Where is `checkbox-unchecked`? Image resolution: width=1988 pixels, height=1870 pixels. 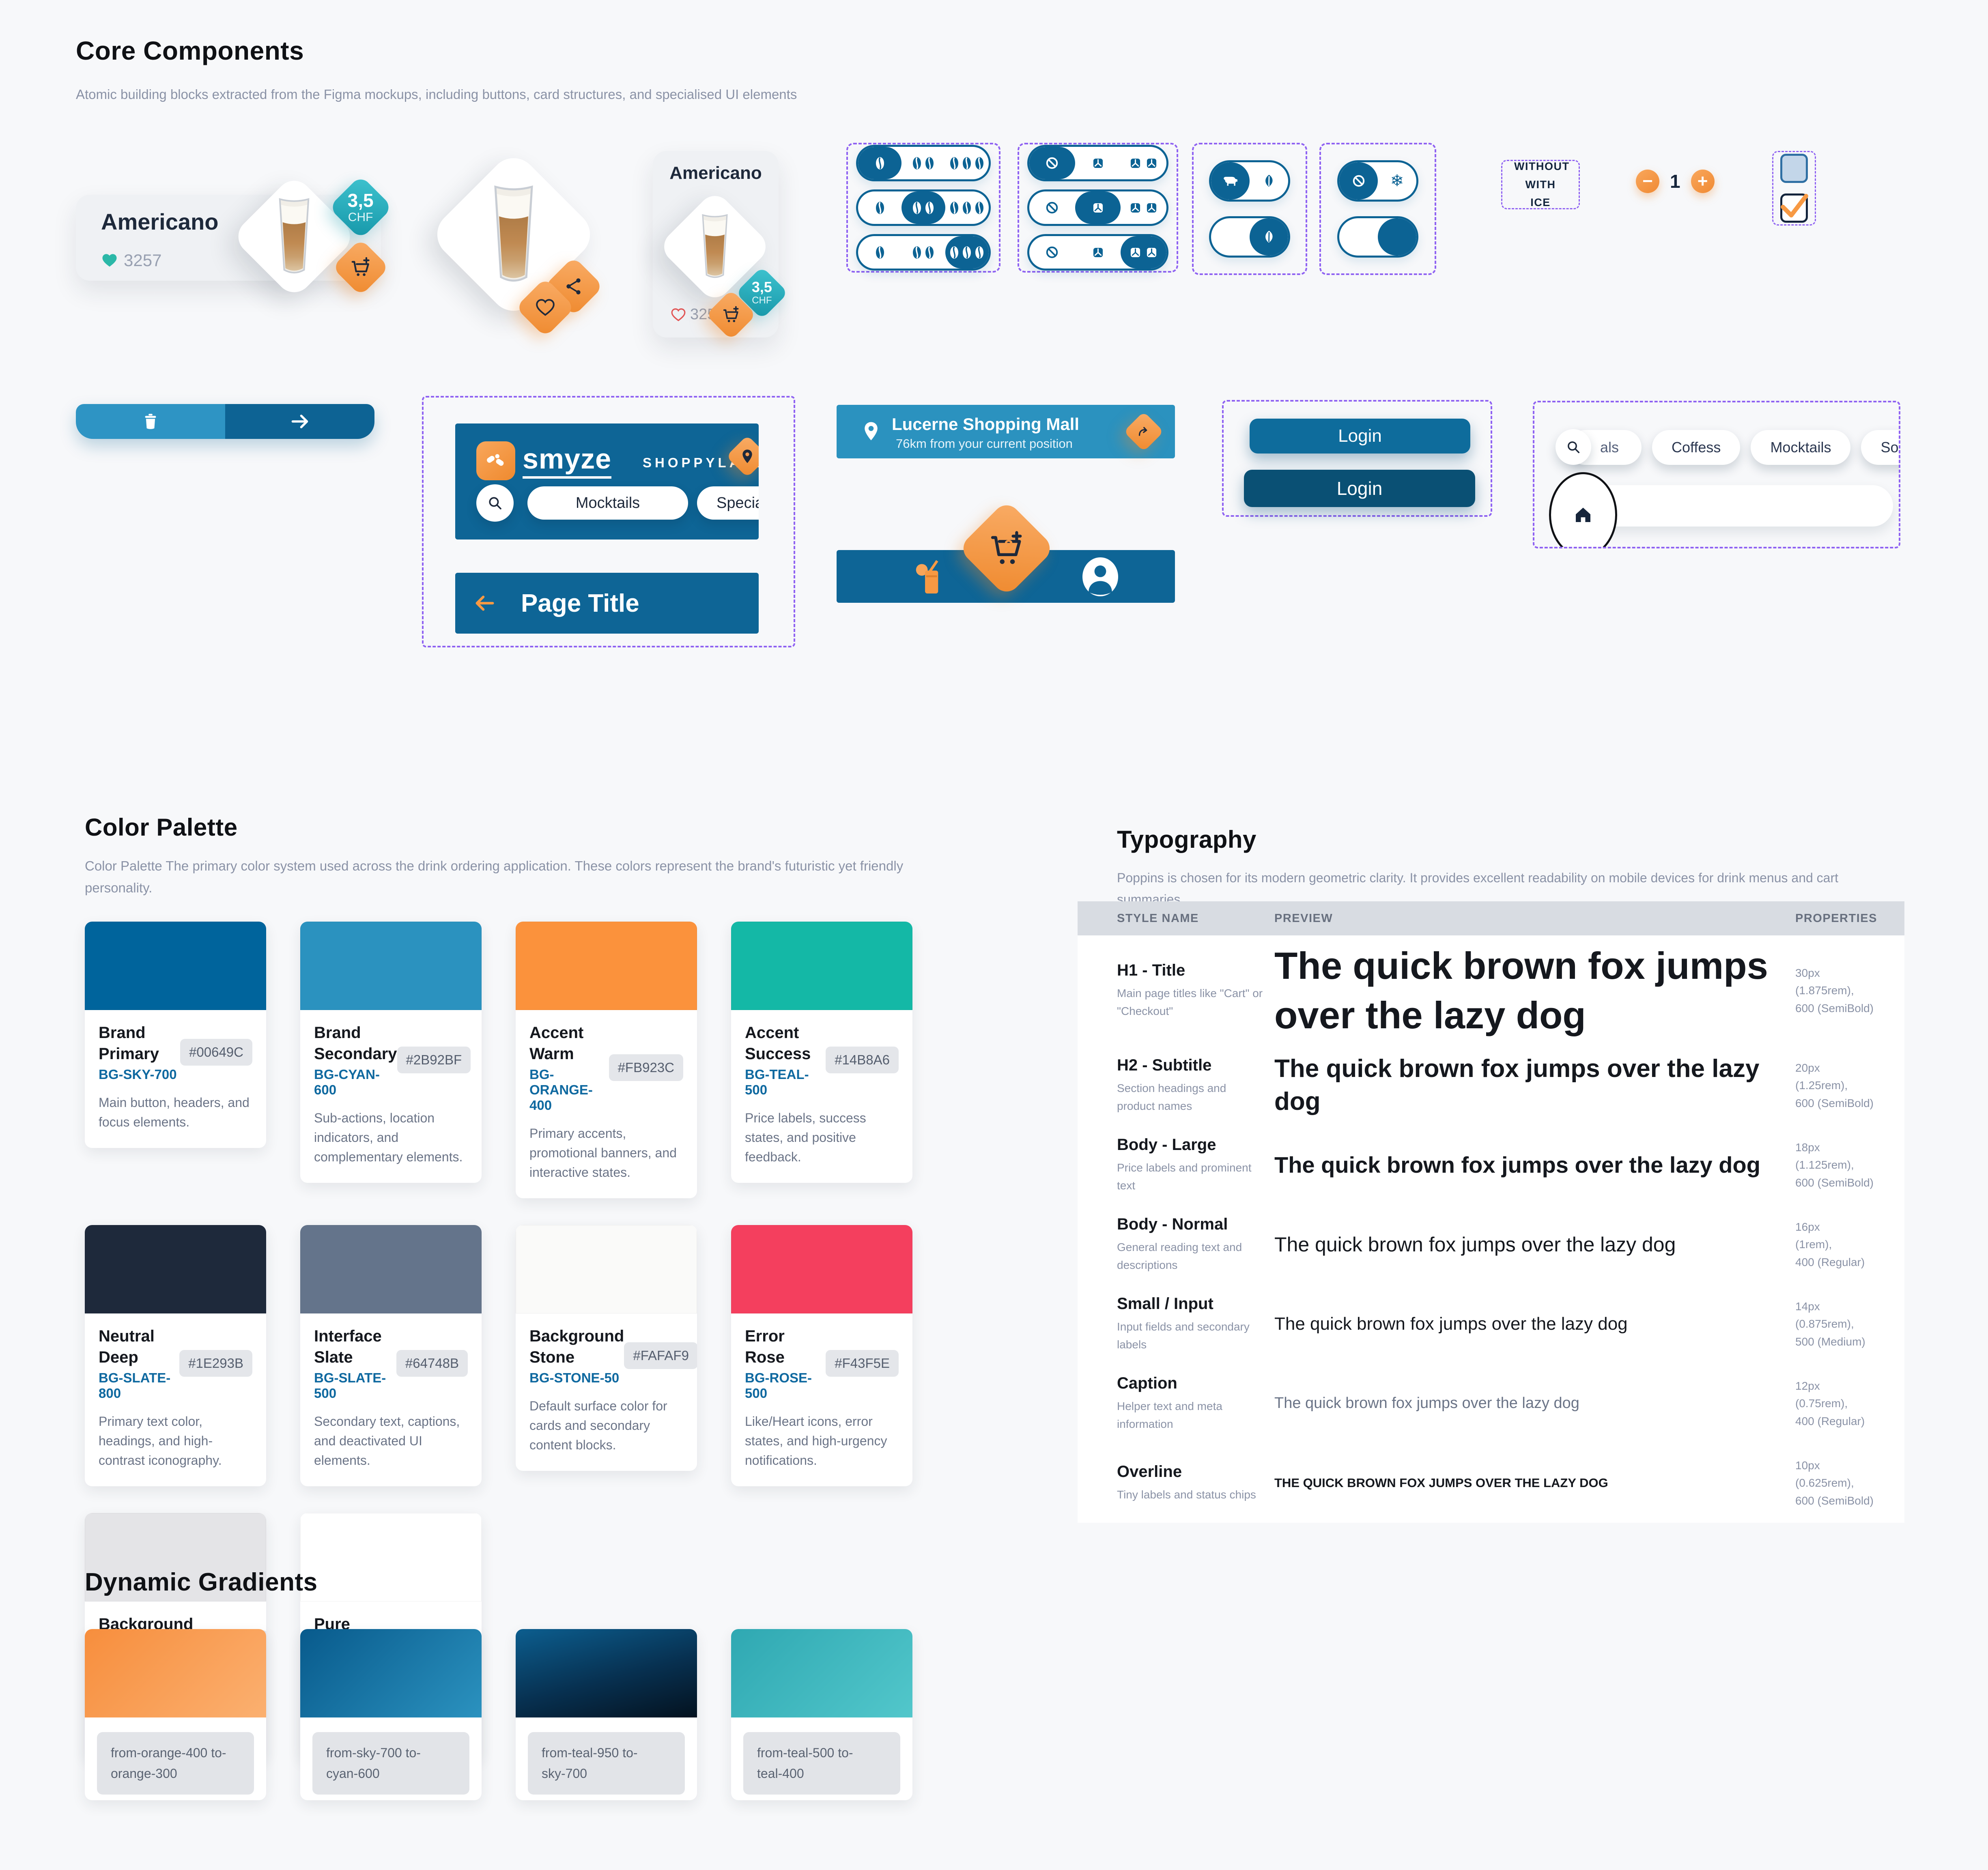 checkbox-unchecked is located at coordinates (1794, 169).